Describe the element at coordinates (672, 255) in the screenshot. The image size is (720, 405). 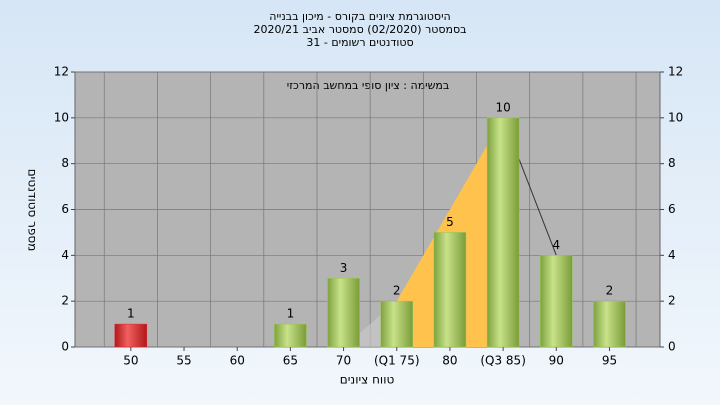
I see `y2-tick-label: 4` at that location.